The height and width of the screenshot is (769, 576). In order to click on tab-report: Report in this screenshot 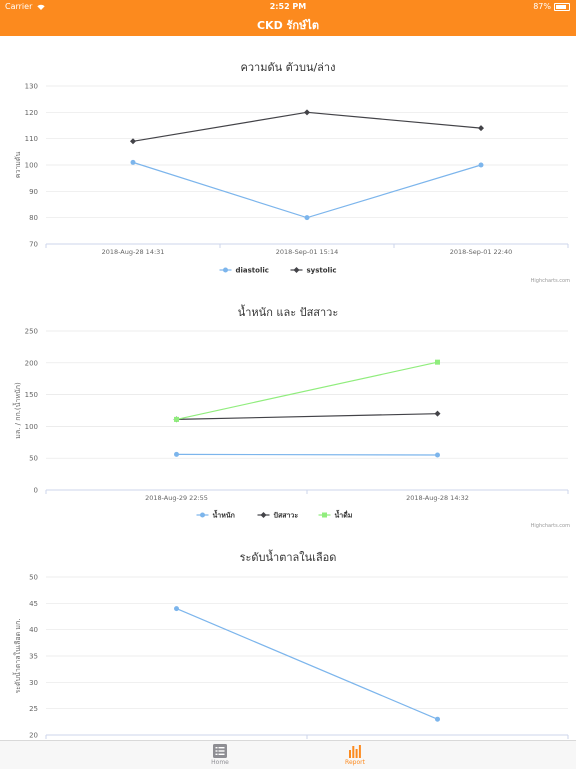, I will do `click(355, 755)`.